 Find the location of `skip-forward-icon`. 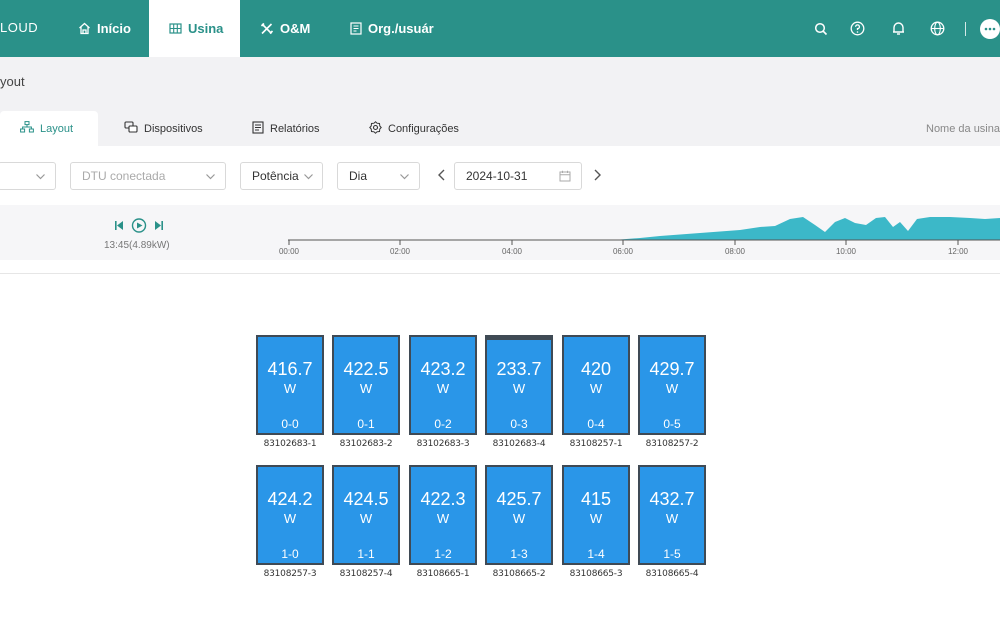

skip-forward-icon is located at coordinates (159, 225).